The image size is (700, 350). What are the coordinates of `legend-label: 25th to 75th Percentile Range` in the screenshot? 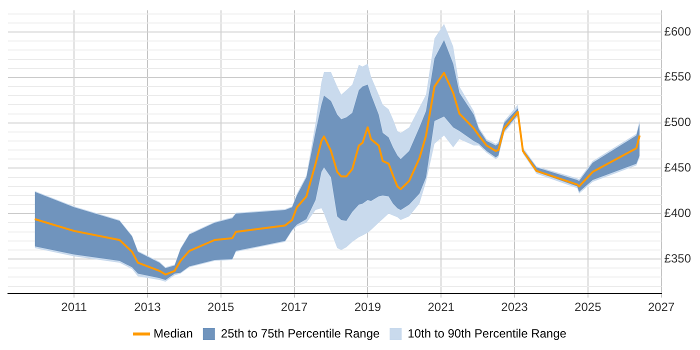 It's located at (300, 333).